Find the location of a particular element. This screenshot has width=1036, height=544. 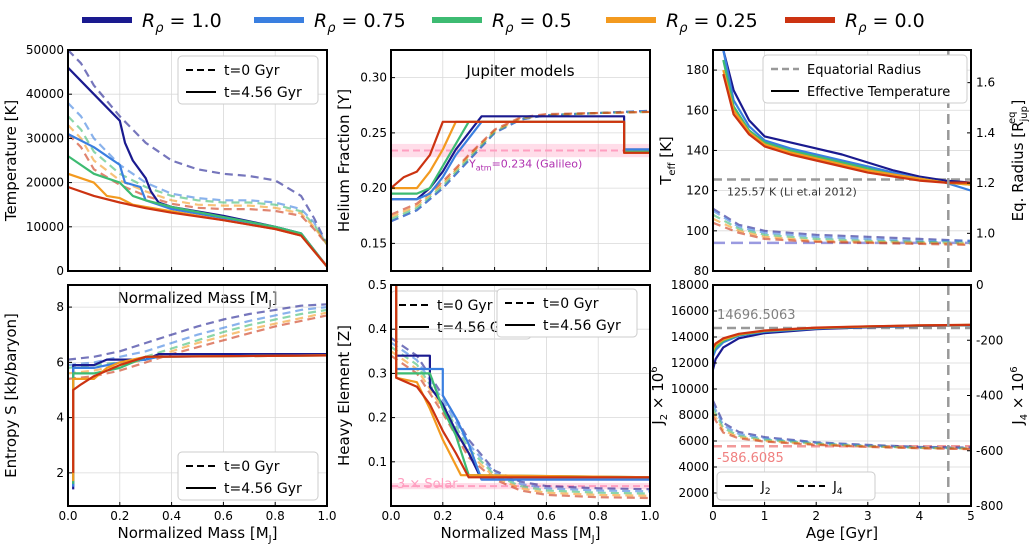

y2-axis-label: J4 × 106 is located at coordinates (1019, 395).